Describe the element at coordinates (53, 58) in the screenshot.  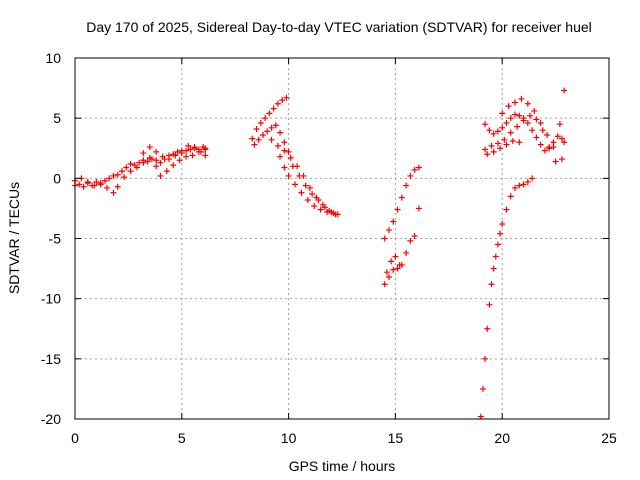
I see `y-tick-label: 10` at that location.